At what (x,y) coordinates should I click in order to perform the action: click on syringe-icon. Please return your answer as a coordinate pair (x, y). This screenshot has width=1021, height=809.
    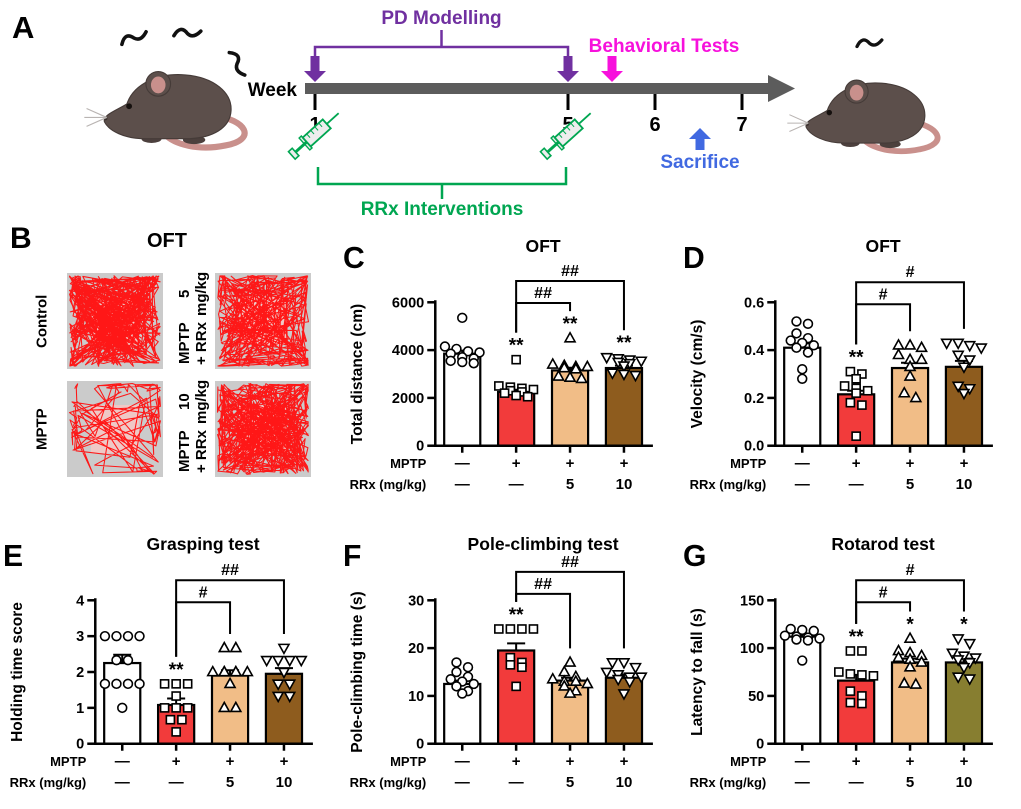
    Looking at the image, I should click on (565, 136).